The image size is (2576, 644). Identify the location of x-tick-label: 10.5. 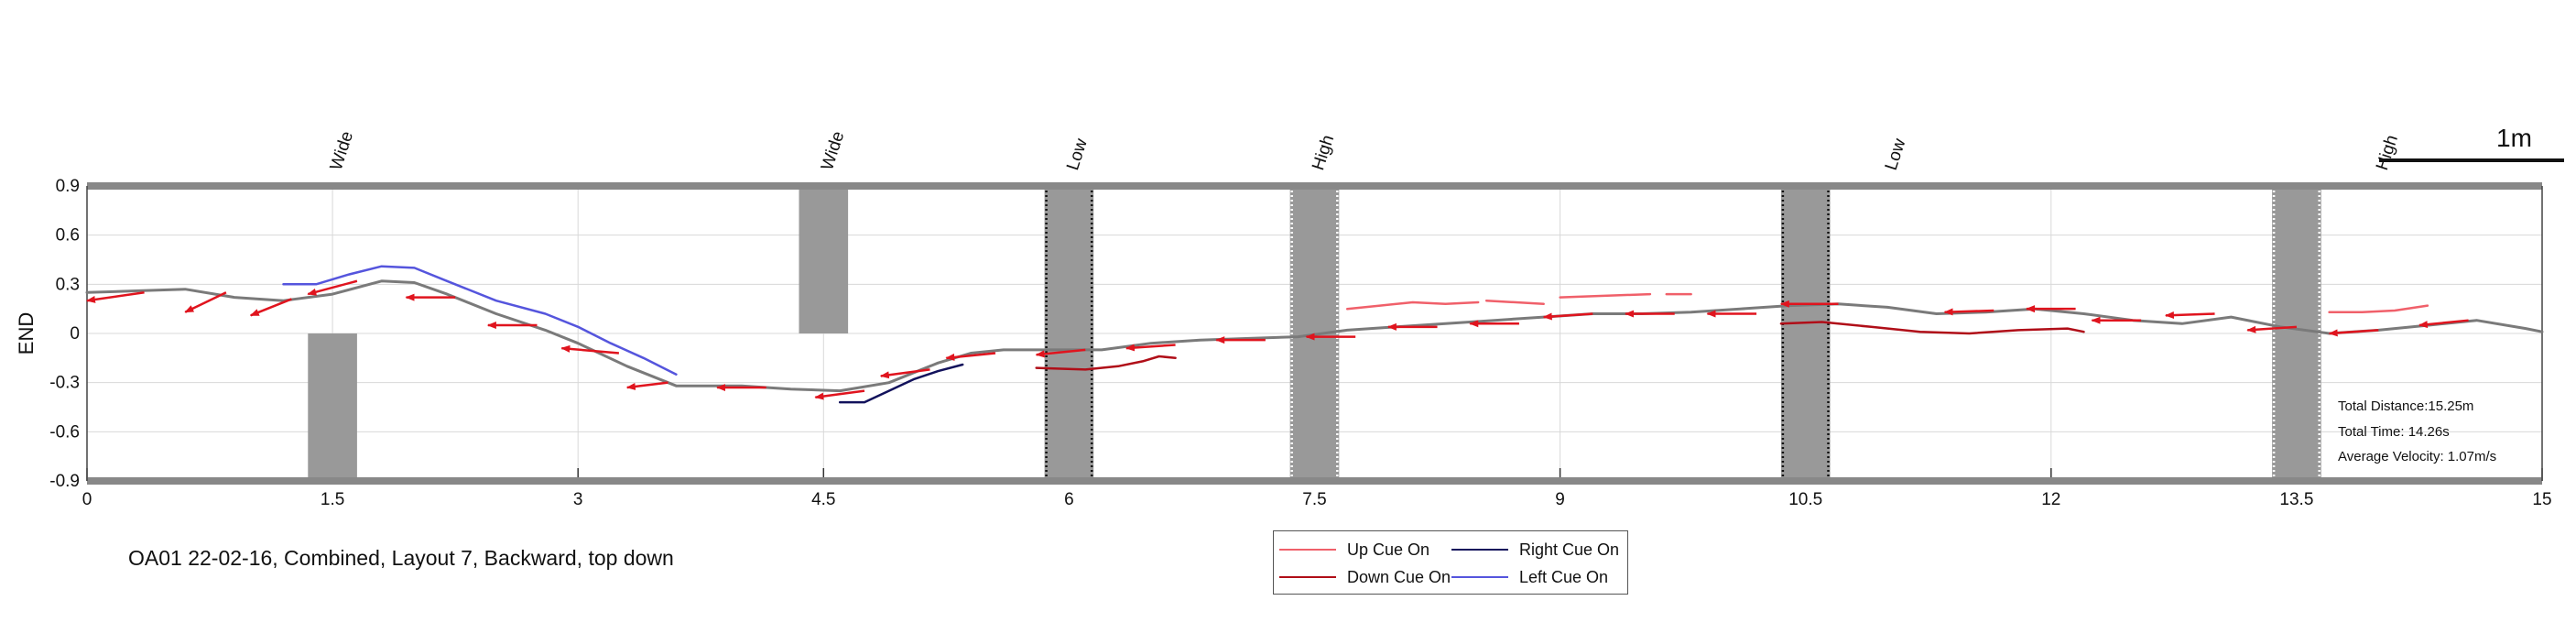
(1805, 500).